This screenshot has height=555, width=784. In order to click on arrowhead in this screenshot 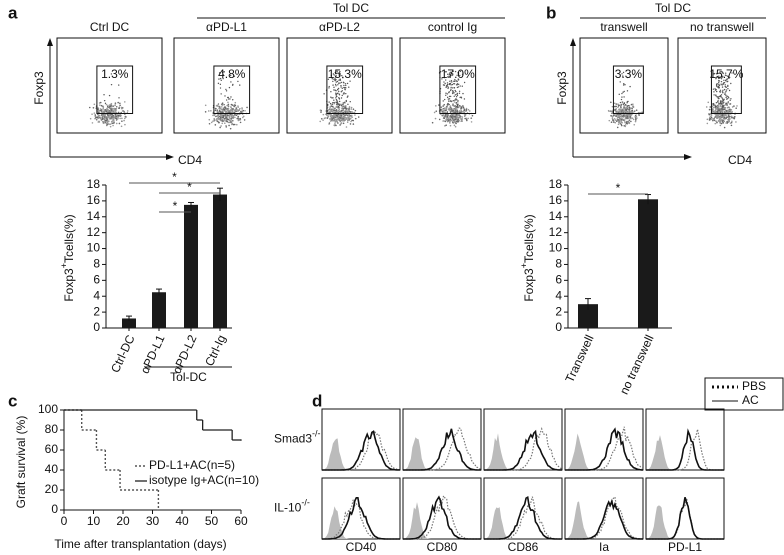, I will do `click(573, 42)`.